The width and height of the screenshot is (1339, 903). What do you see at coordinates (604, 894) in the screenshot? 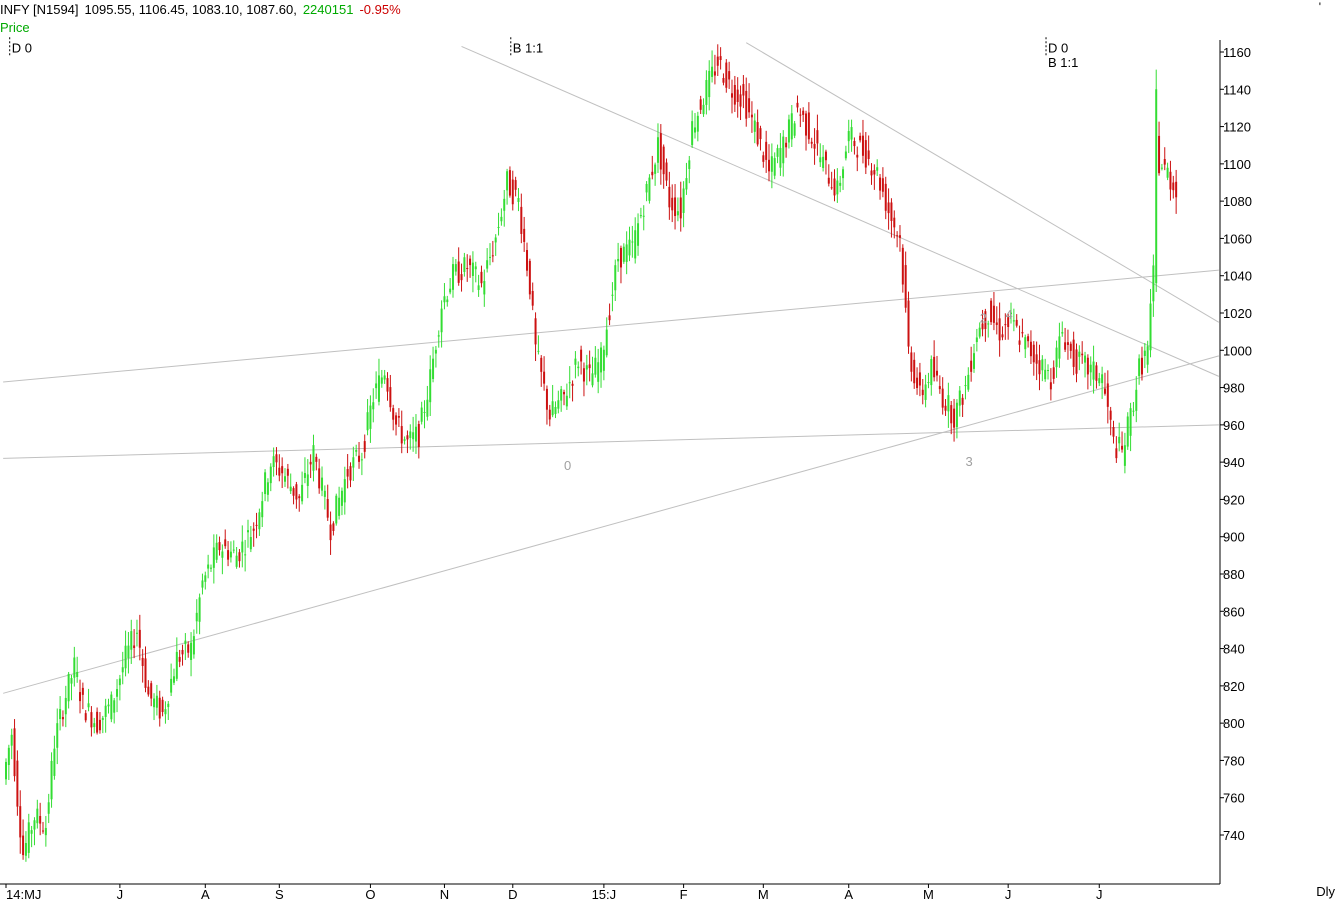
I see `x-tick-label: 15:J` at bounding box center [604, 894].